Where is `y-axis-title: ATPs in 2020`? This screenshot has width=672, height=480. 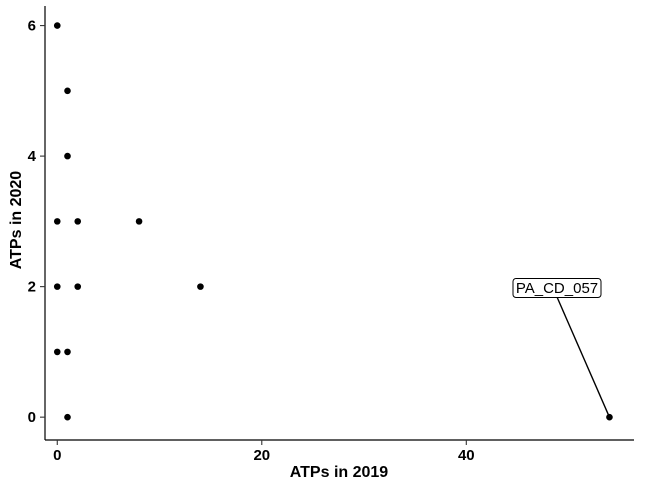 y-axis-title: ATPs in 2020 is located at coordinates (16, 220).